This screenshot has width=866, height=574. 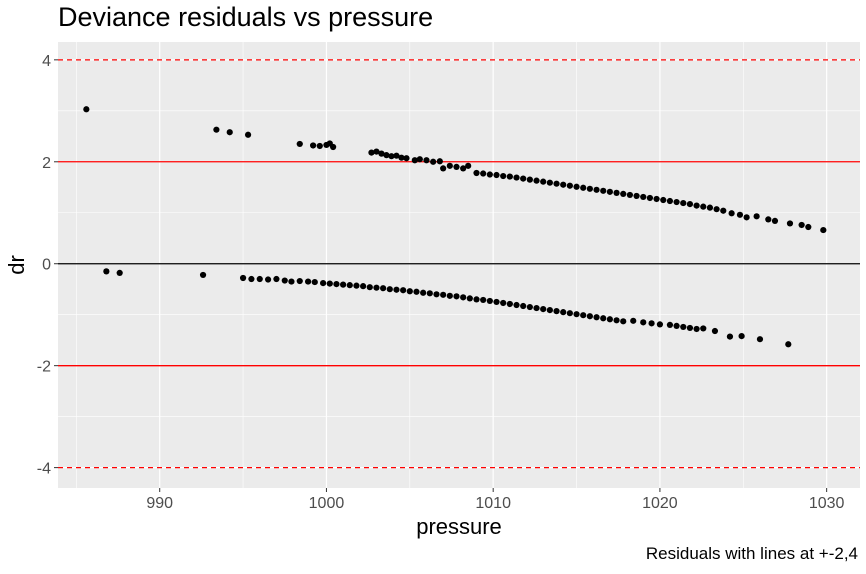 What do you see at coordinates (16, 265) in the screenshot?
I see `y-axis-title: dr` at bounding box center [16, 265].